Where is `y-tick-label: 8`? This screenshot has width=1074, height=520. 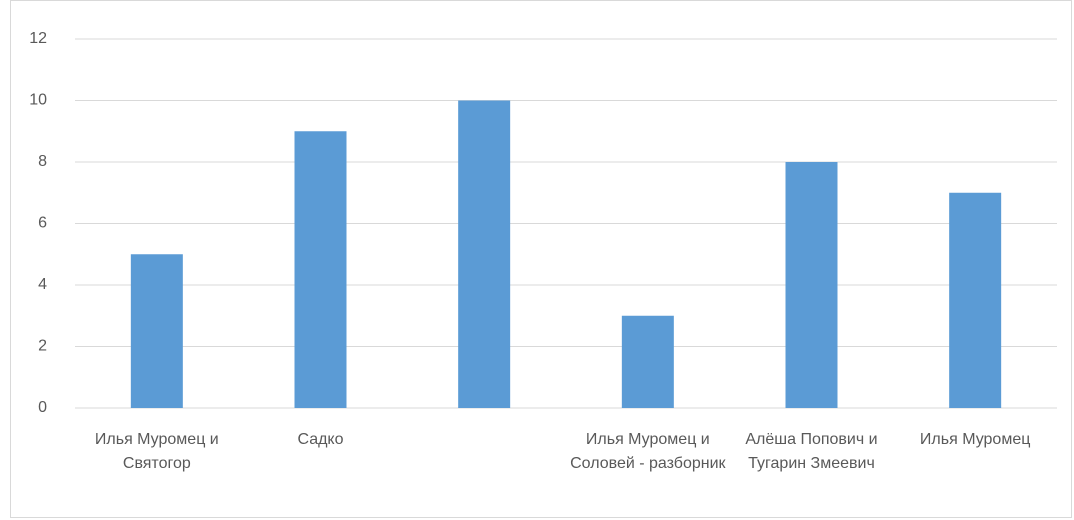 y-tick-label: 8 is located at coordinates (42, 161).